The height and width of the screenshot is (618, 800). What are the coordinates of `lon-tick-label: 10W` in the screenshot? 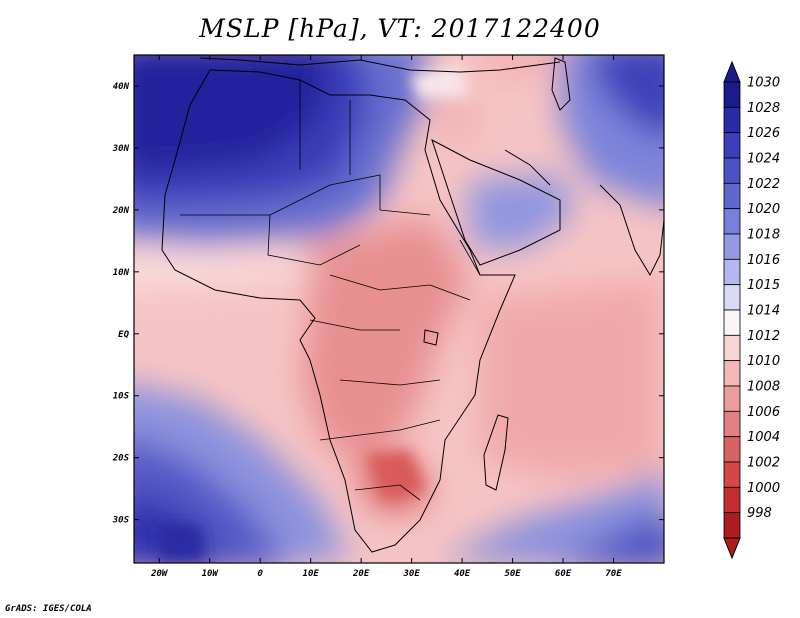 It's located at (211, 574).